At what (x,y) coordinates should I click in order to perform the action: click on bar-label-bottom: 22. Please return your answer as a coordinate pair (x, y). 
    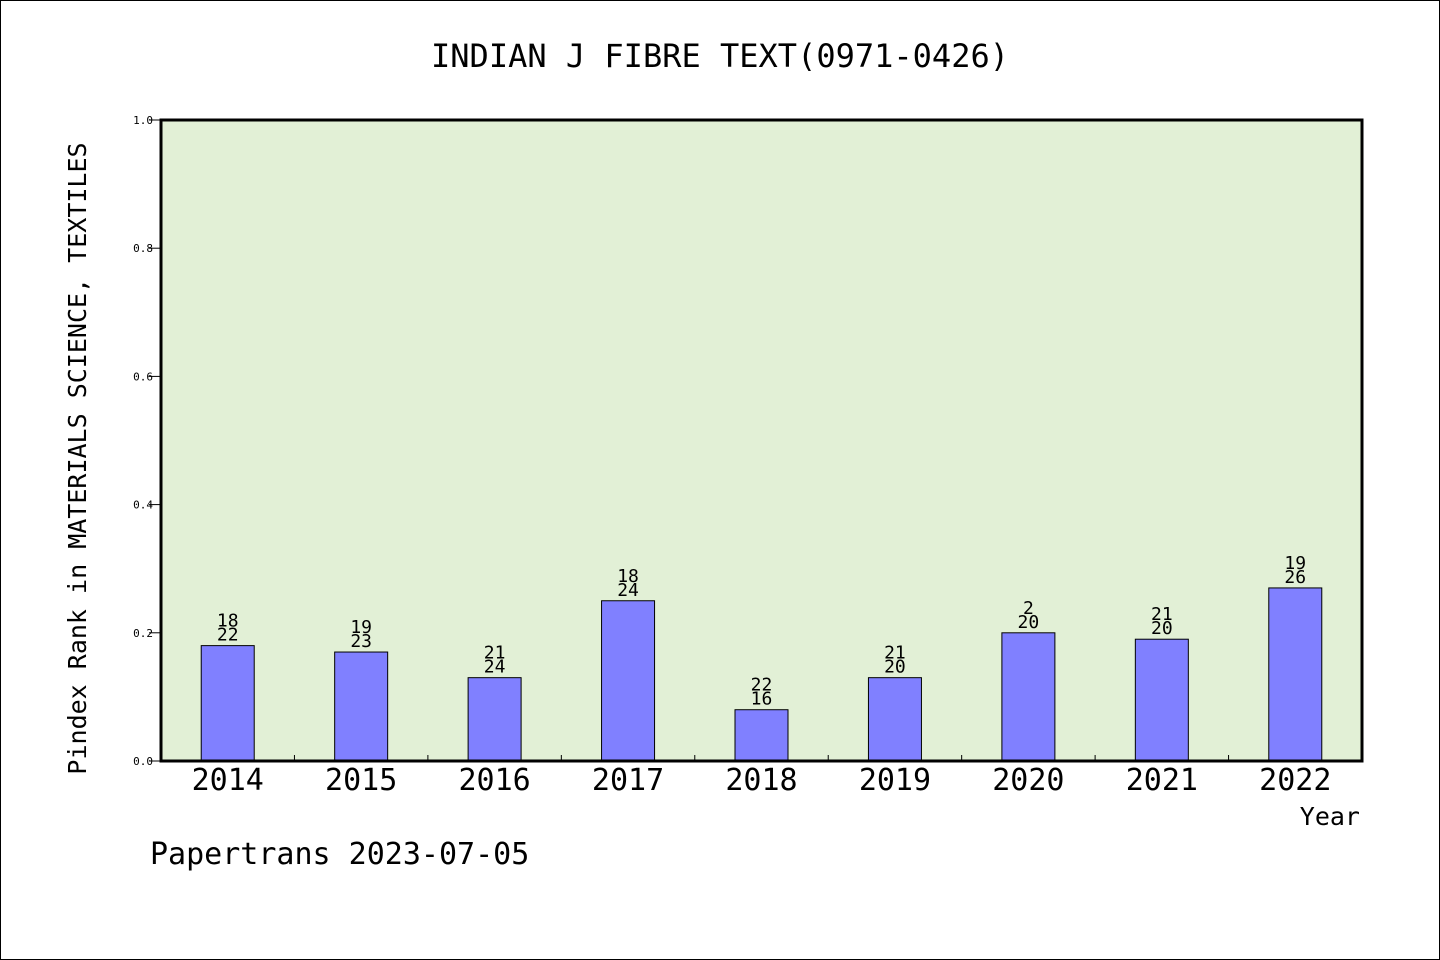
    Looking at the image, I should click on (228, 635).